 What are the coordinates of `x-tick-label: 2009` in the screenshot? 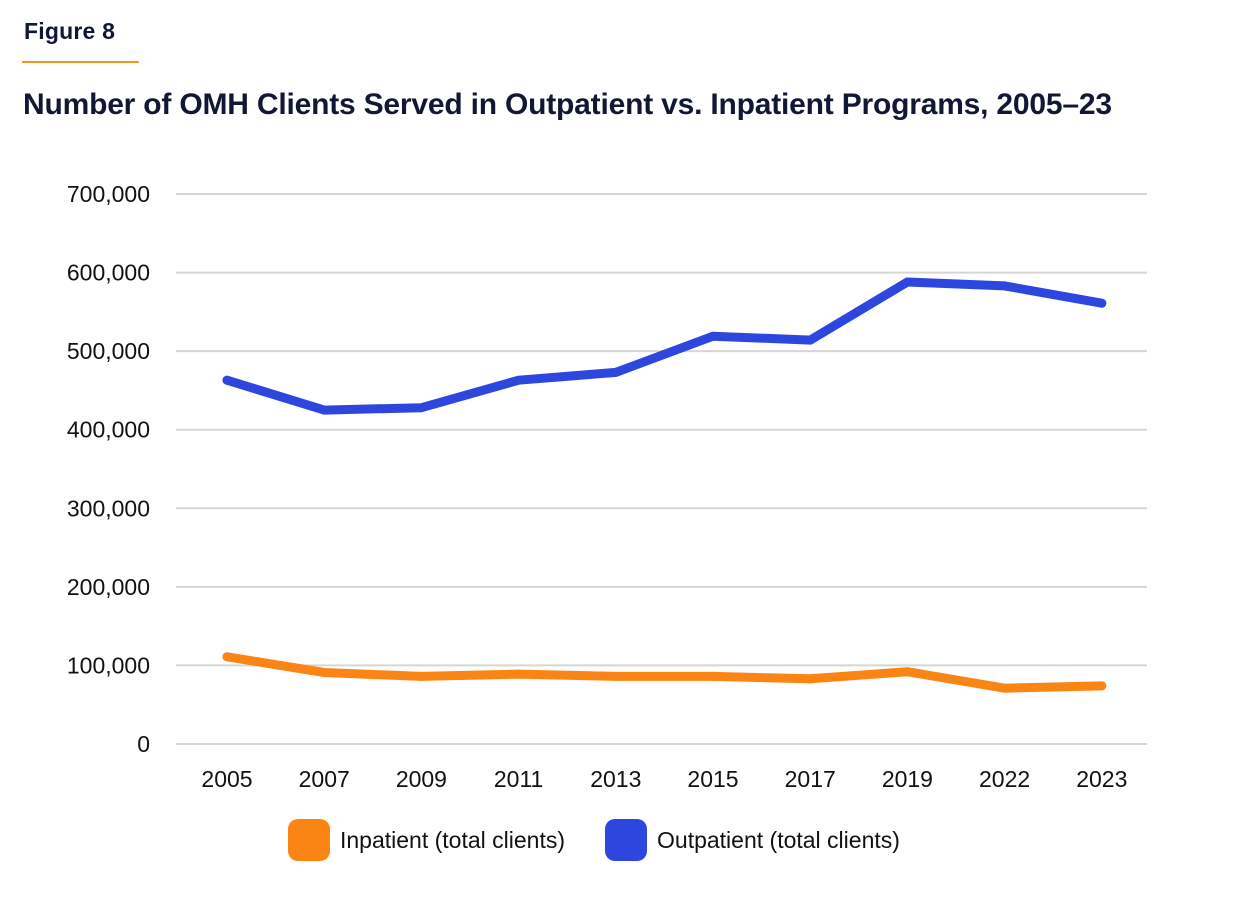 It's located at (421, 779).